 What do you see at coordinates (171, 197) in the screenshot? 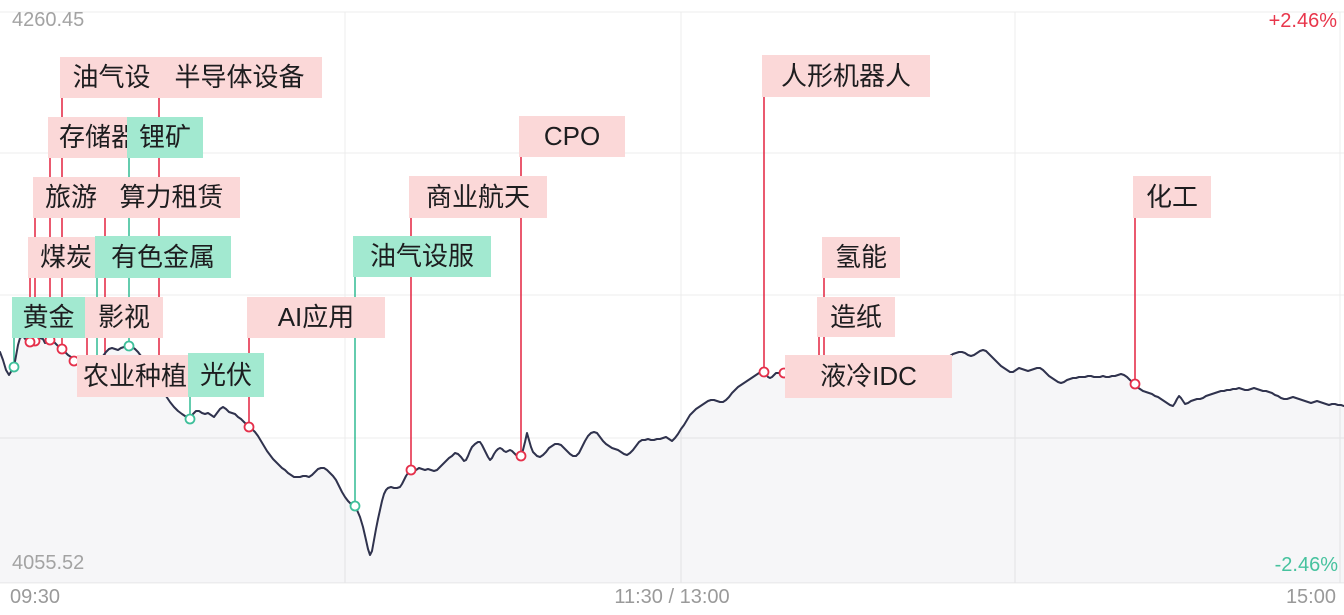
I see `event-label-算力租赁: 算力租赁` at bounding box center [171, 197].